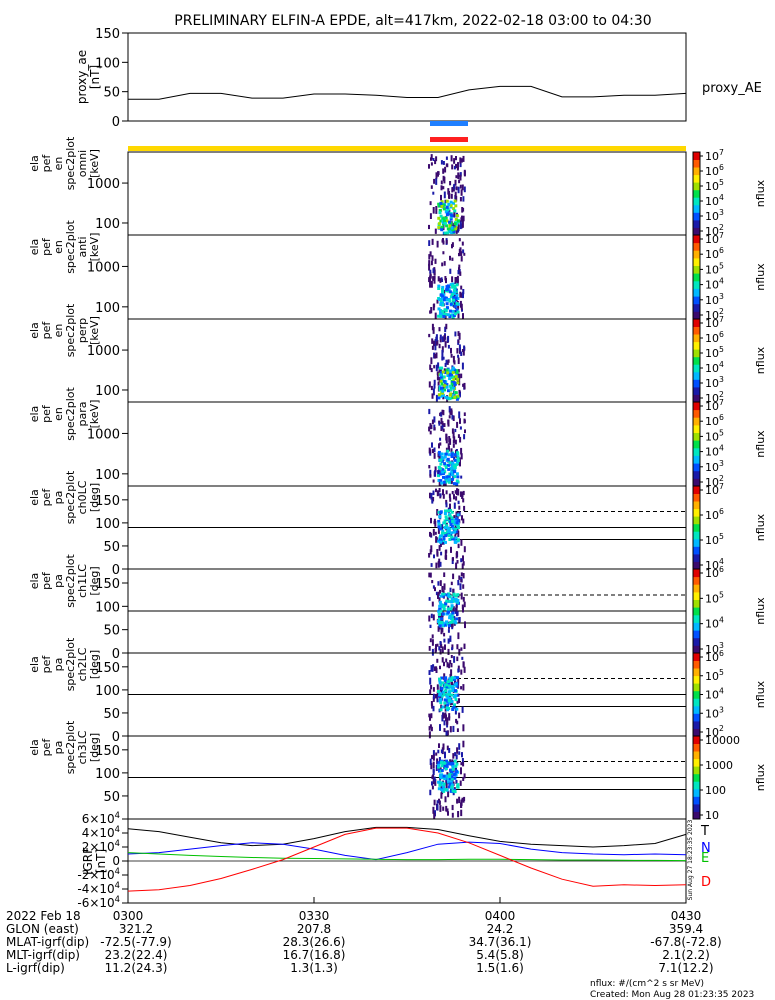 The height and width of the screenshot is (1000, 775). What do you see at coordinates (714, 623) in the screenshot?
I see `colorbar-tick-label: 10⁴` at bounding box center [714, 623].